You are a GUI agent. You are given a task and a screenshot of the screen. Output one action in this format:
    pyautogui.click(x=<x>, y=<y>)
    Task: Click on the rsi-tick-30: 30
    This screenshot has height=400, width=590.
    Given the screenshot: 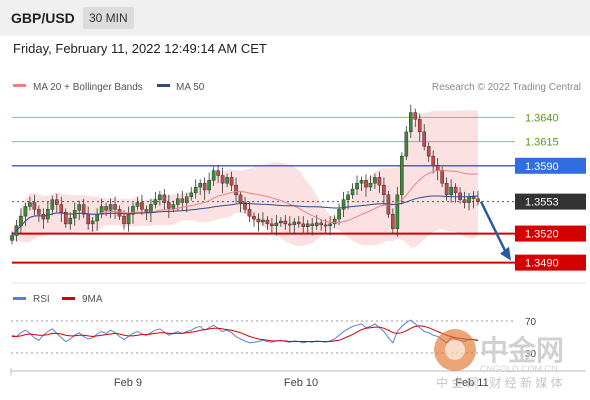 What is the action you would take?
    pyautogui.click(x=531, y=354)
    